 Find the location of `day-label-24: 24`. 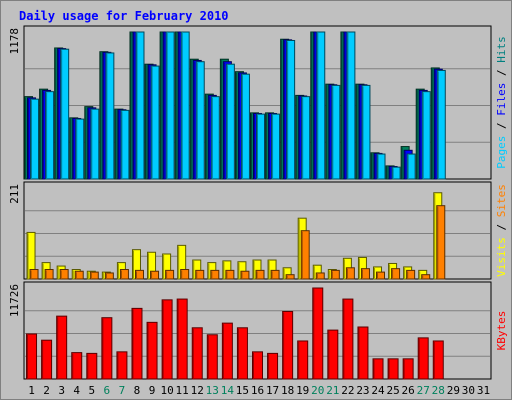

day-label-24: 24 is located at coordinates (378, 390).